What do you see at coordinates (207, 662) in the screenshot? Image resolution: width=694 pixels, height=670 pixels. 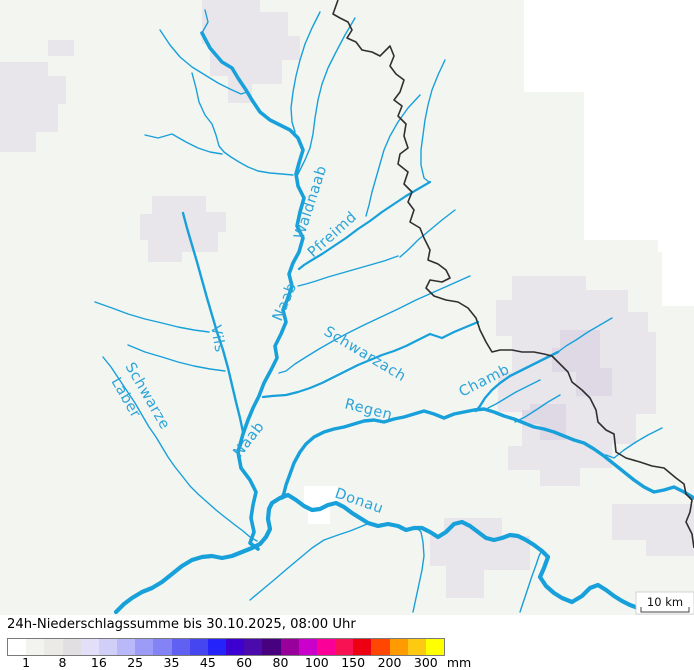 I see `colorbar-tick-label: 45` at bounding box center [207, 662].